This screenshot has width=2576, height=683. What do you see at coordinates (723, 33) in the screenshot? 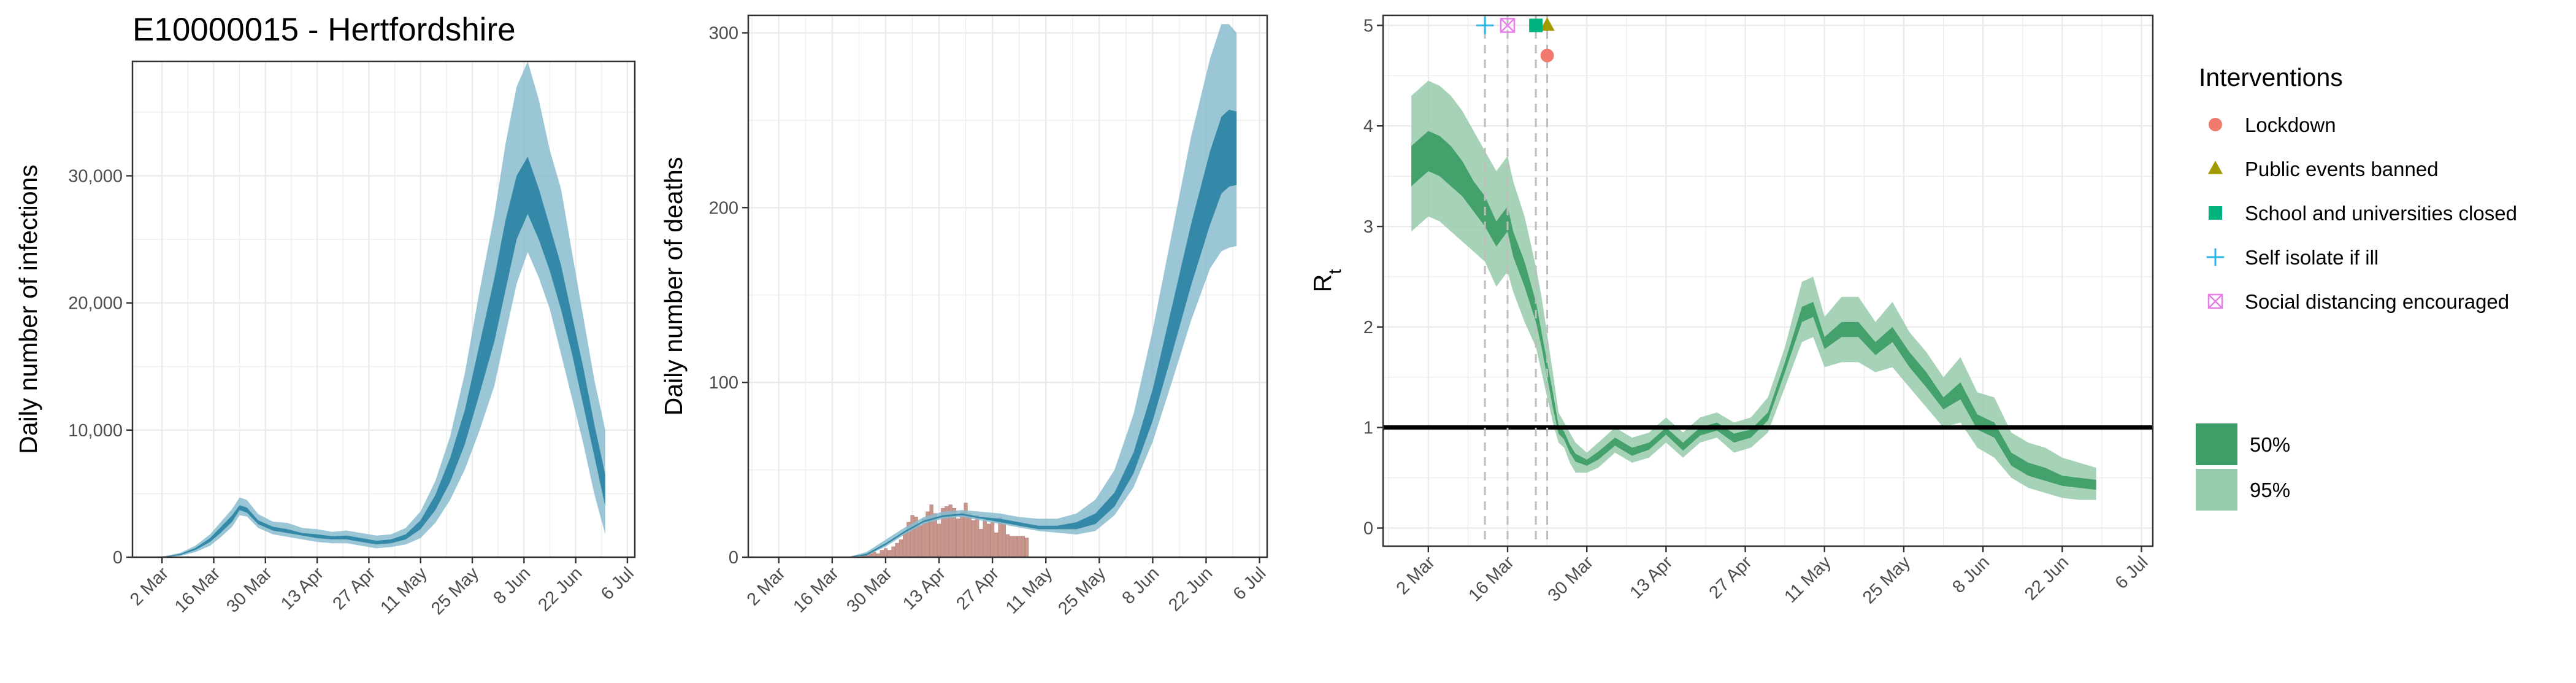
I see `y-tick-label: 300` at bounding box center [723, 33].